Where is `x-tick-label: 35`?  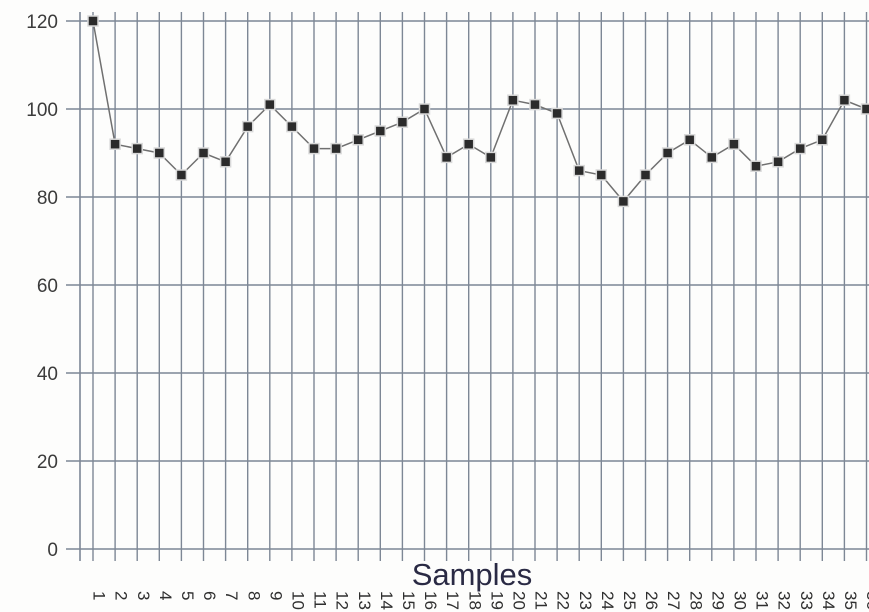 x-tick-label: 35 is located at coordinates (850, 600).